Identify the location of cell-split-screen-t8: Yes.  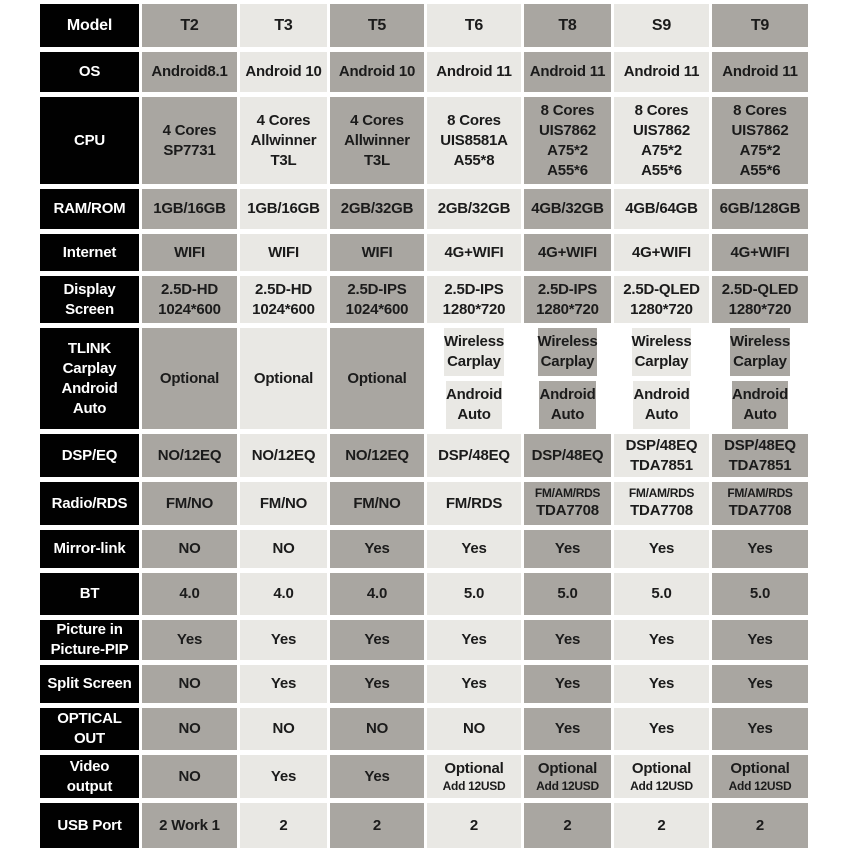
(567, 684).